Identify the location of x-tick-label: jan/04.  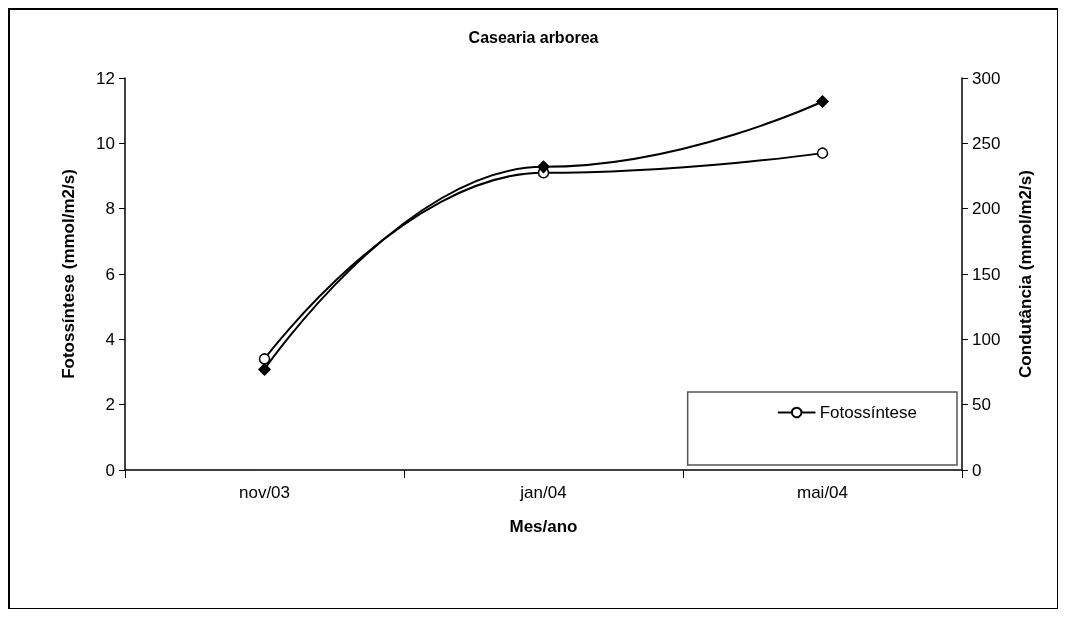
(543, 492).